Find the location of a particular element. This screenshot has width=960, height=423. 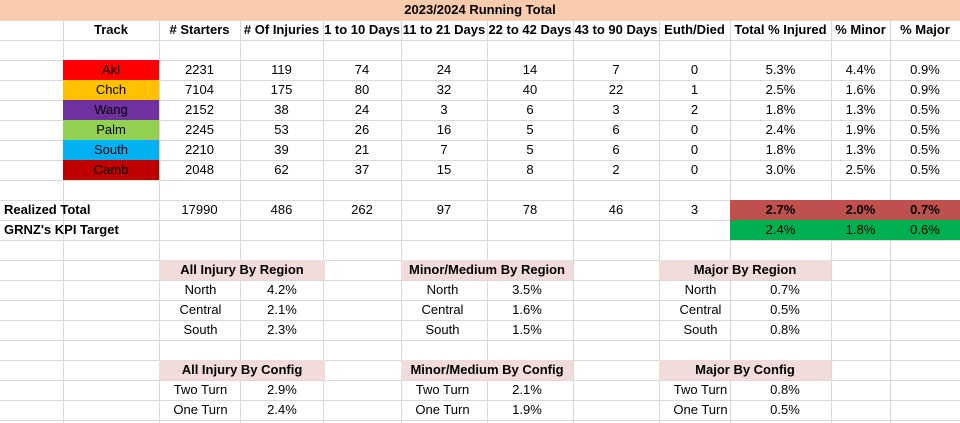

track-name-cell: Palm is located at coordinates (111, 130).